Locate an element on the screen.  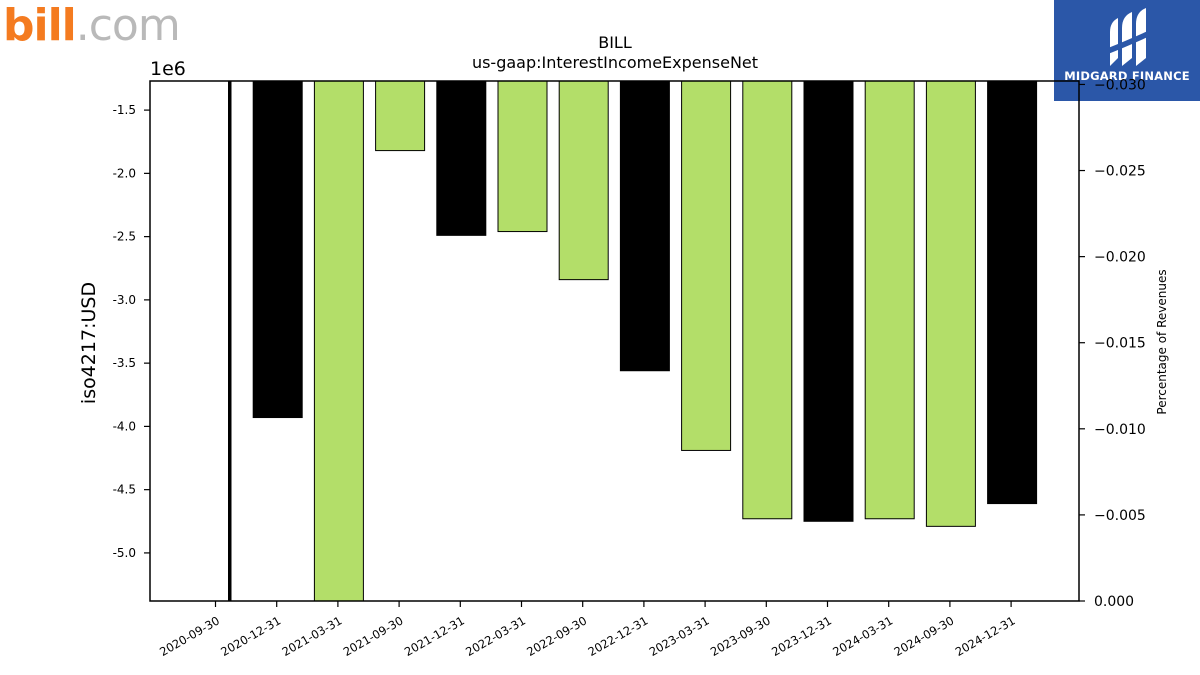
midgard-logo-mark-icon is located at coordinates (1129, 37).